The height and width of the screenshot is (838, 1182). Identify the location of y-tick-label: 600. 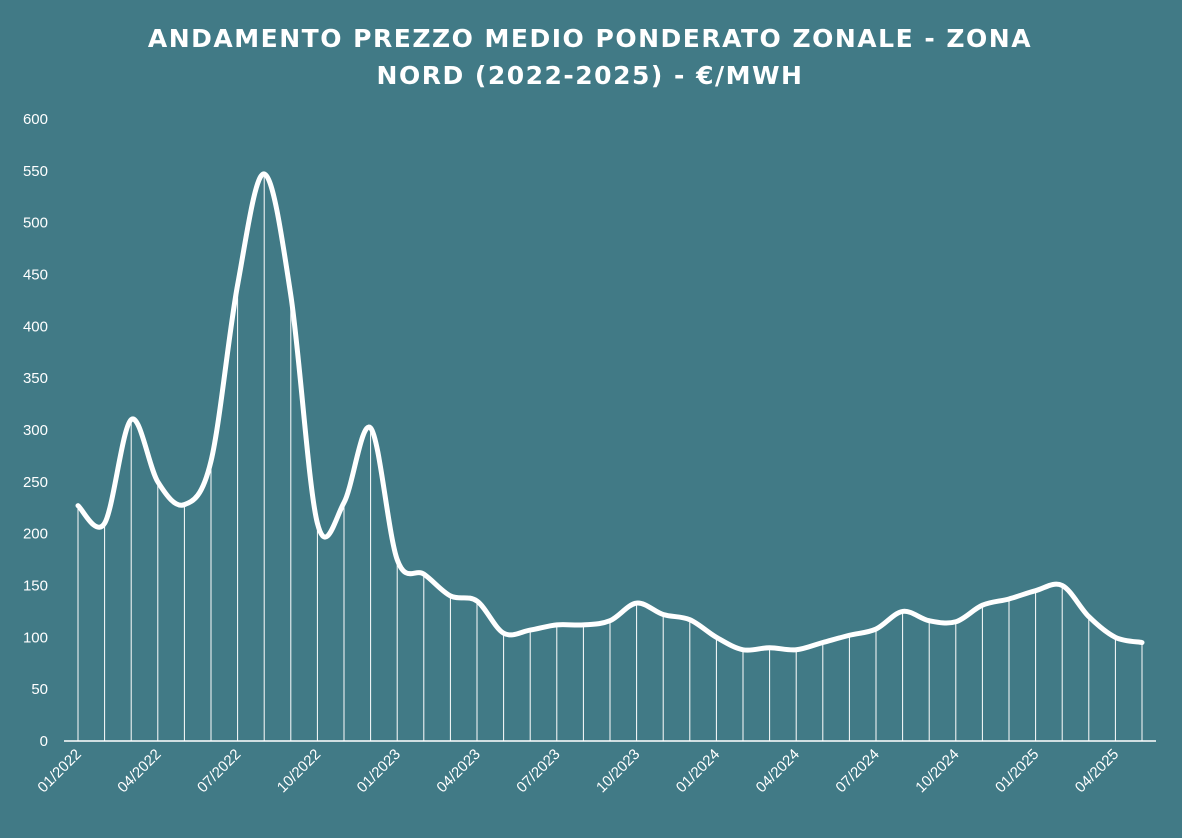
(35, 119).